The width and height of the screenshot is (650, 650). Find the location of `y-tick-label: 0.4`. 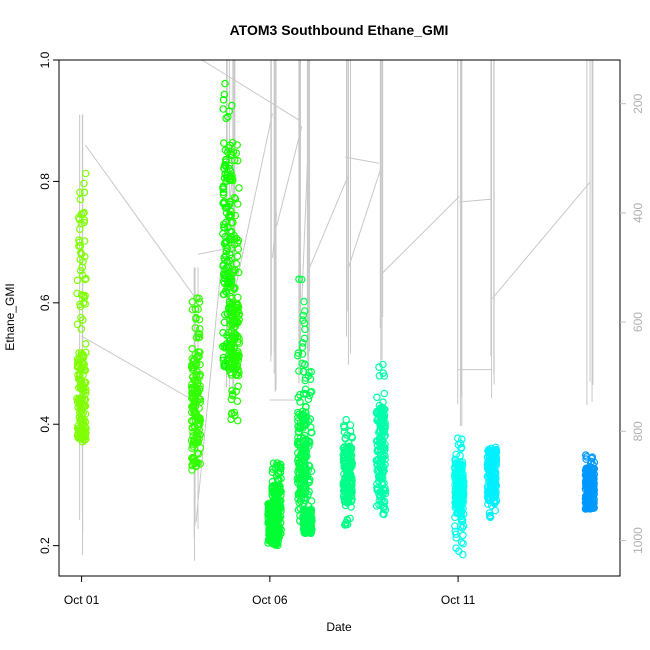

y-tick-label: 0.4 is located at coordinates (45, 424).